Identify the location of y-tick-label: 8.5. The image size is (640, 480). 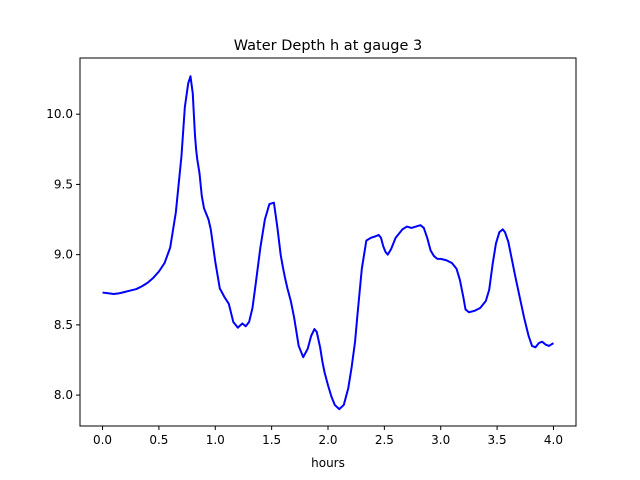
(63, 325).